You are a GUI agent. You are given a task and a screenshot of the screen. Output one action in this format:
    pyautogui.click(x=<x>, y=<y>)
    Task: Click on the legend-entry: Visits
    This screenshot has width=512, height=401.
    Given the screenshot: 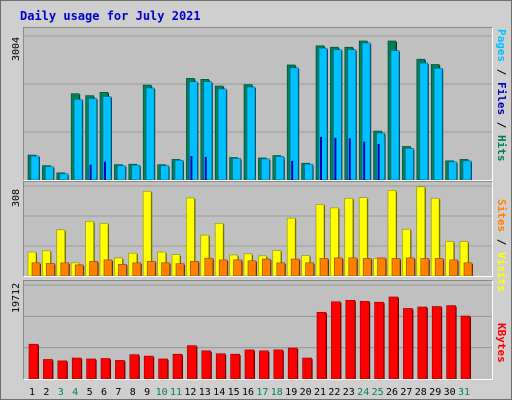 What is the action you would take?
    pyautogui.click(x=501, y=272)
    